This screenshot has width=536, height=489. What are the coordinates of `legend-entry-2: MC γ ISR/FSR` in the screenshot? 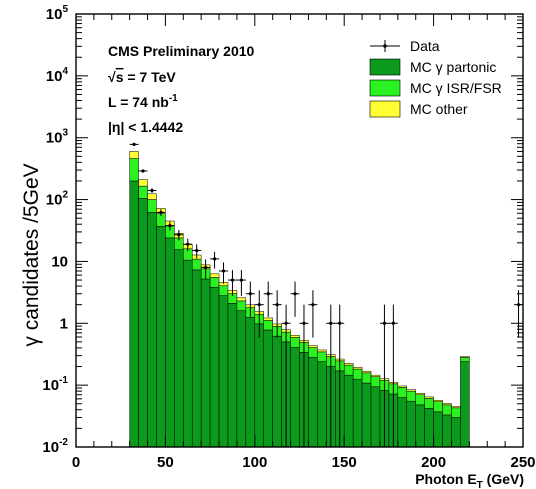 It's located at (435, 88).